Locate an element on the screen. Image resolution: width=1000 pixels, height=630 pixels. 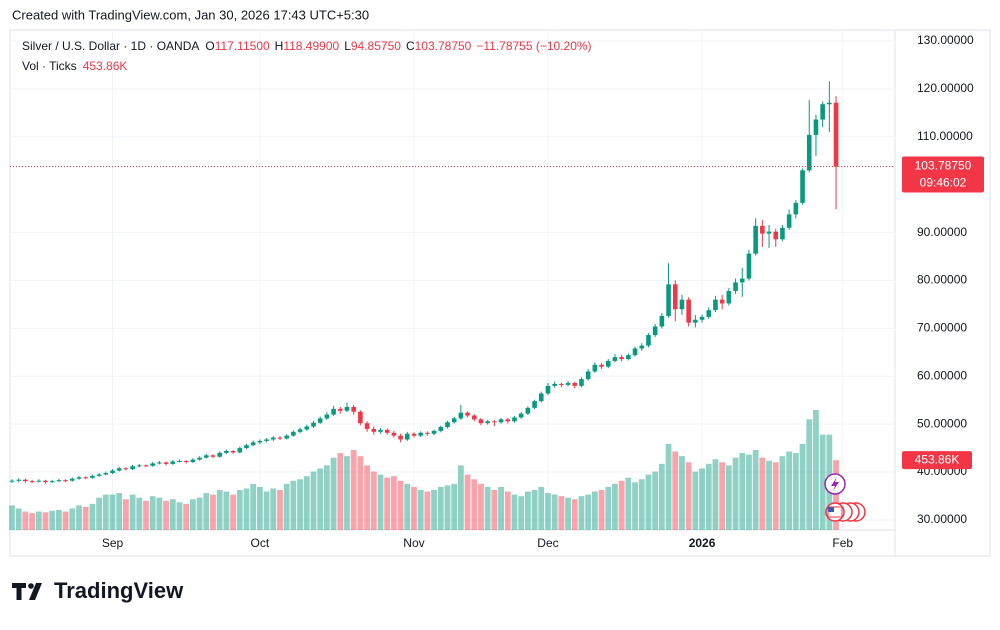
y-tick-label: 50.00000 is located at coordinates (942, 423).